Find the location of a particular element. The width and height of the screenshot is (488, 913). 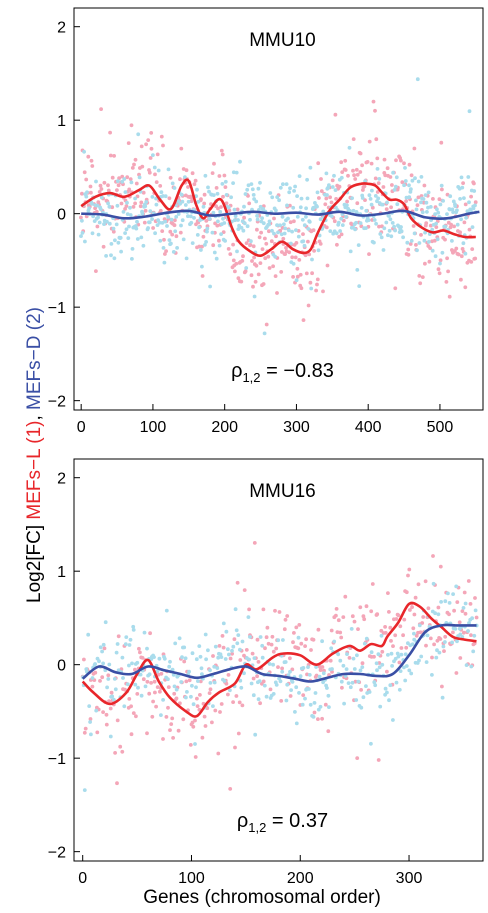

x-tick-label: 100 is located at coordinates (191, 878).